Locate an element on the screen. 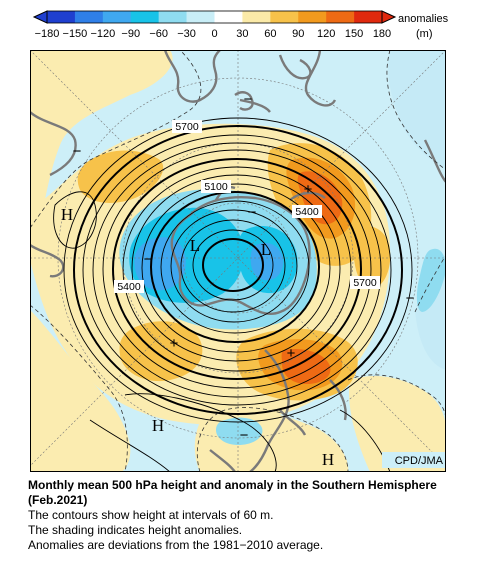  colorbar-tick-label: 150 is located at coordinates (354, 34).